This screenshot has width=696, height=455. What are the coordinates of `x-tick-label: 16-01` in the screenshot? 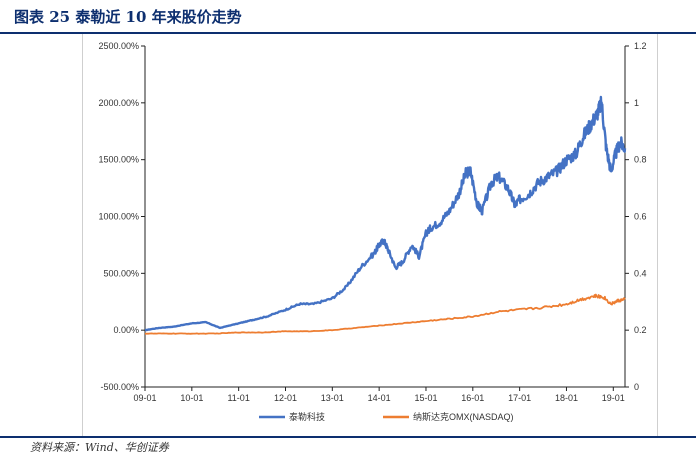 It's located at (472, 398).